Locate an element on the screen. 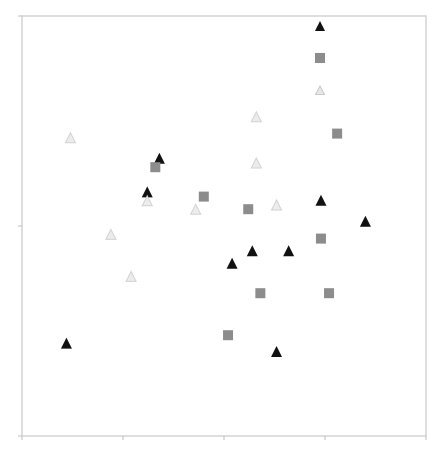  legend is located at coordinates (368, 64).